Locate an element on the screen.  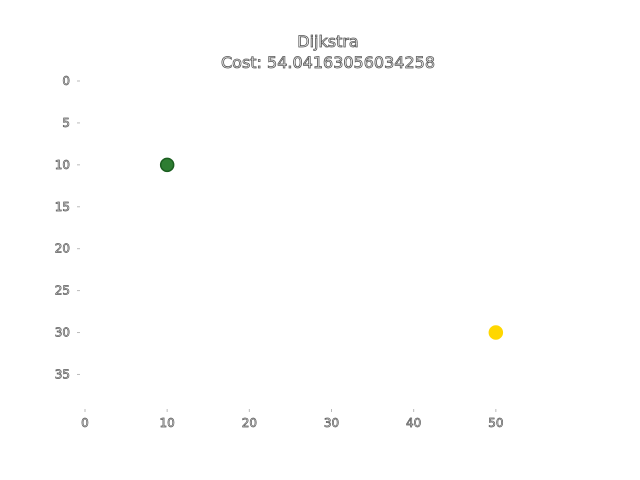
y-tick-label: 25 is located at coordinates (62, 291).